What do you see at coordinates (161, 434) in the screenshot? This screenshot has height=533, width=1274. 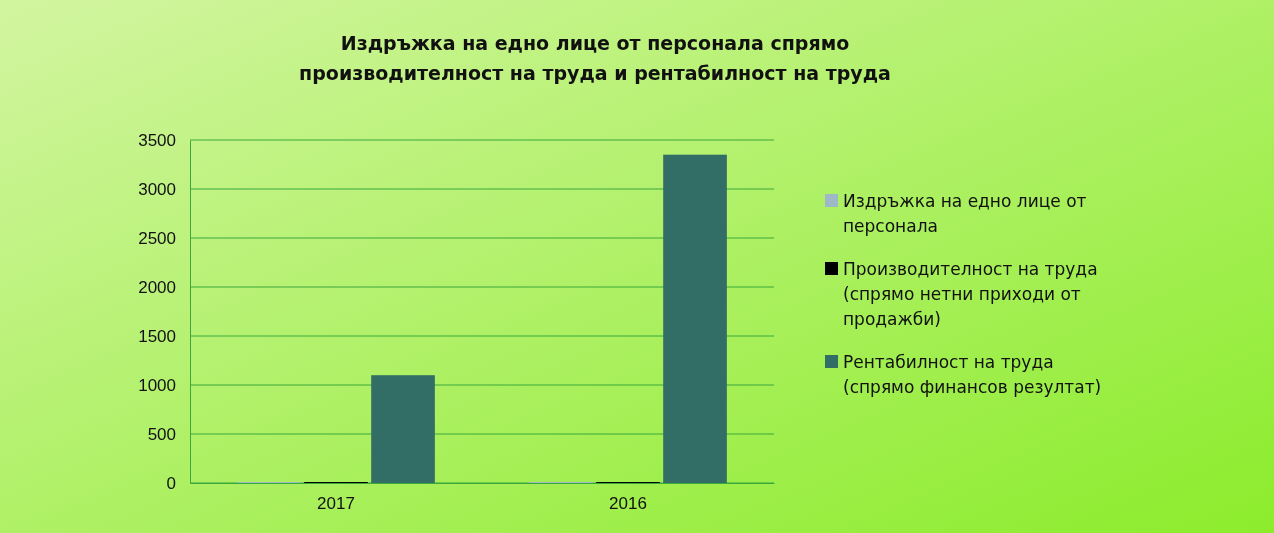 I see `y-tick-label: 500` at bounding box center [161, 434].